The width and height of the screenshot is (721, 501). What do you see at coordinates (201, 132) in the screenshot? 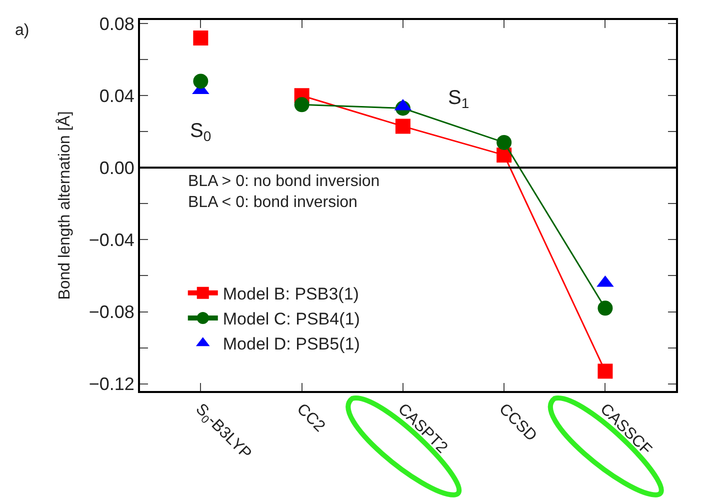
I see `annotation: S$_{0}$` at bounding box center [201, 132].